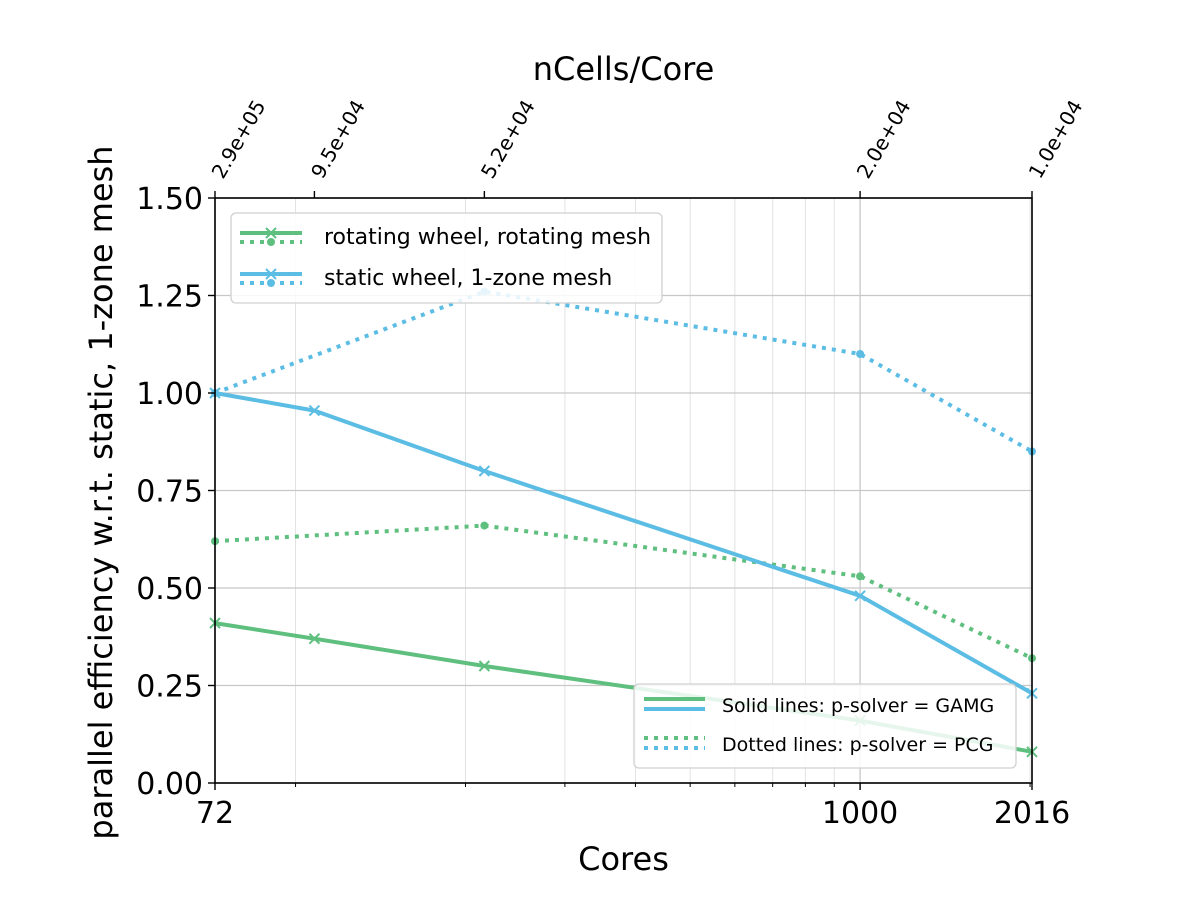 The width and height of the screenshot is (1200, 900). I want to click on x-tick-label: 72, so click(215, 813).